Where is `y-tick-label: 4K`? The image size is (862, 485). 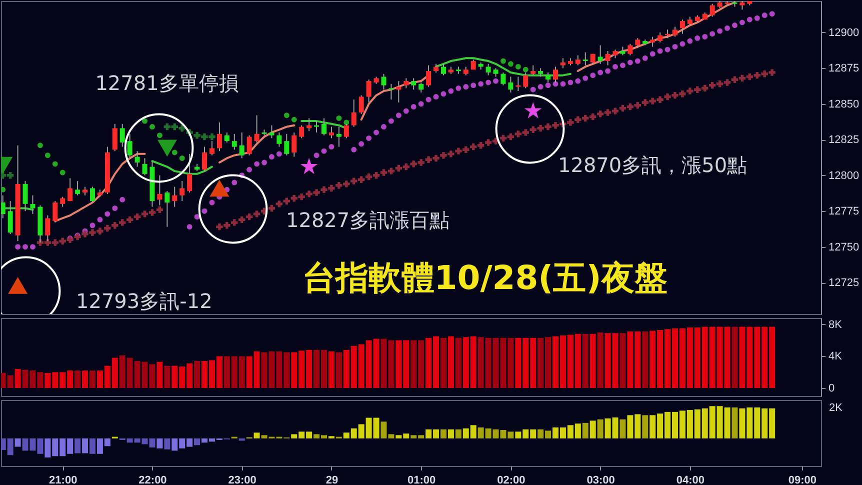 y-tick-label: 4K is located at coordinates (835, 356).